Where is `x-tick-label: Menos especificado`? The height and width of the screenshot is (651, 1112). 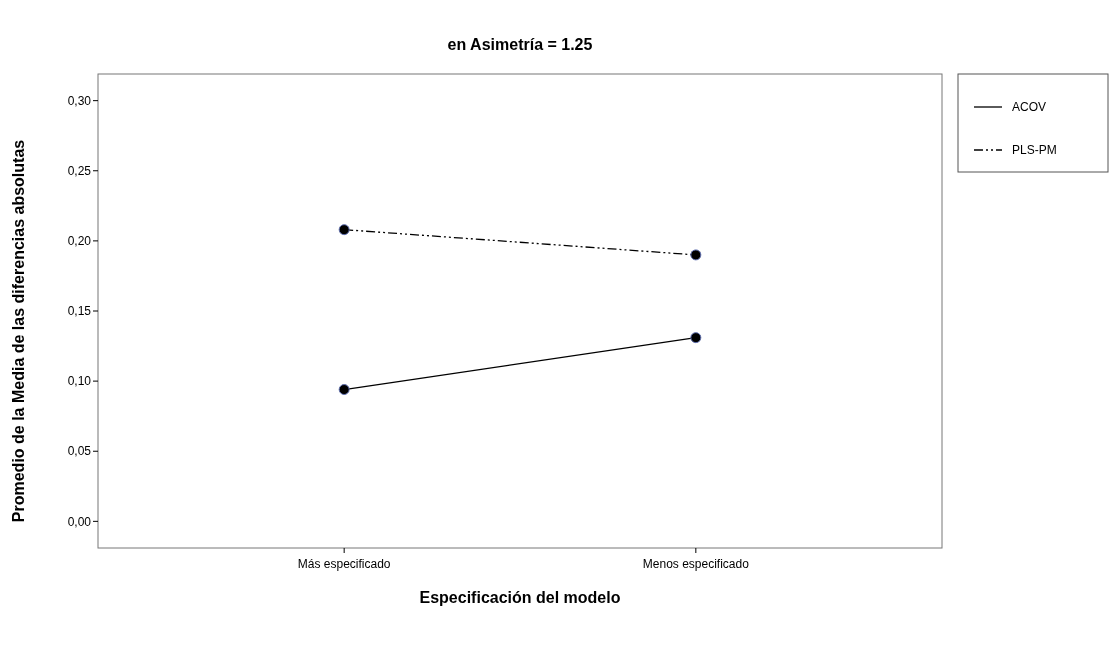
x-tick-label: Menos especificado is located at coordinates (696, 564).